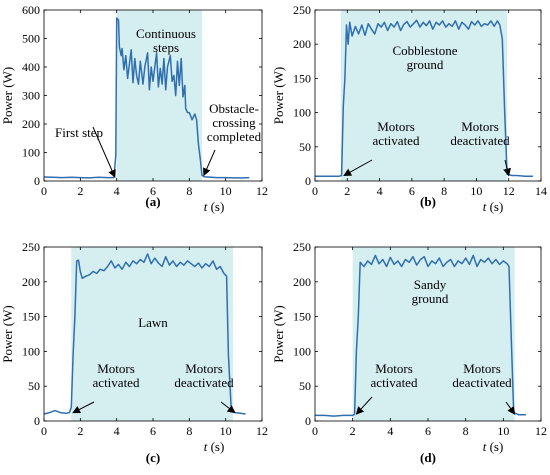 This screenshot has width=550, height=475. Describe the element at coordinates (31, 10) in the screenshot. I see `y-tick-label: 600` at that location.